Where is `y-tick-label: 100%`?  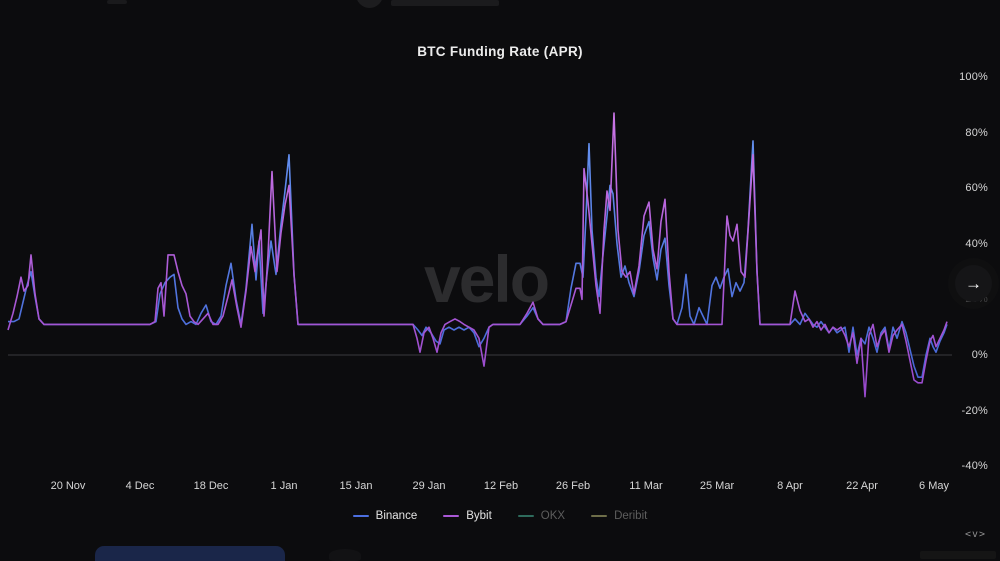
y-tick-label: 100% is located at coordinates (973, 77).